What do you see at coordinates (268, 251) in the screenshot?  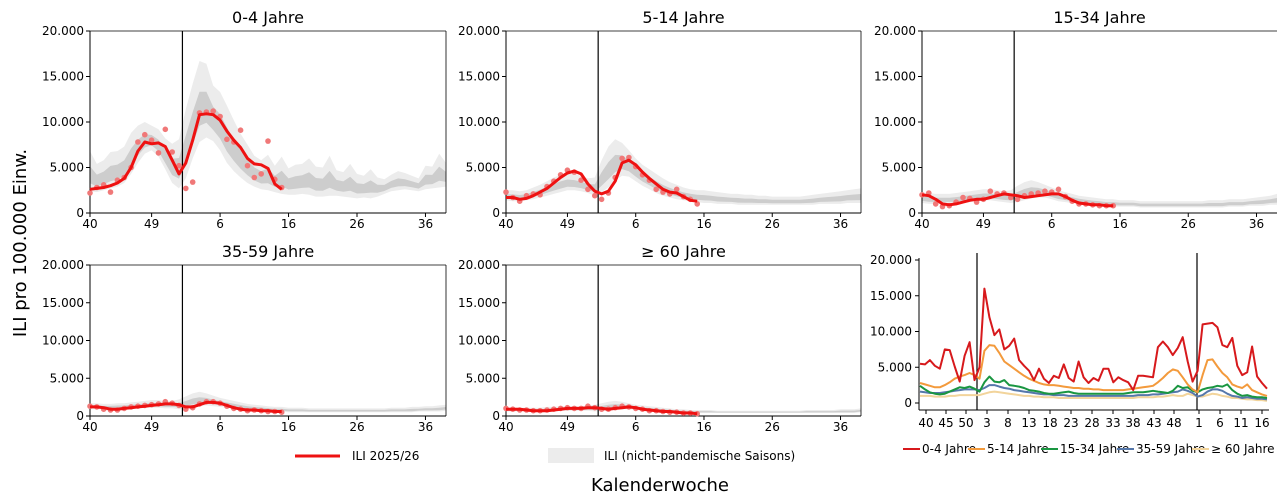 I see `panel-title: 35-59 Jahre` at bounding box center [268, 251].